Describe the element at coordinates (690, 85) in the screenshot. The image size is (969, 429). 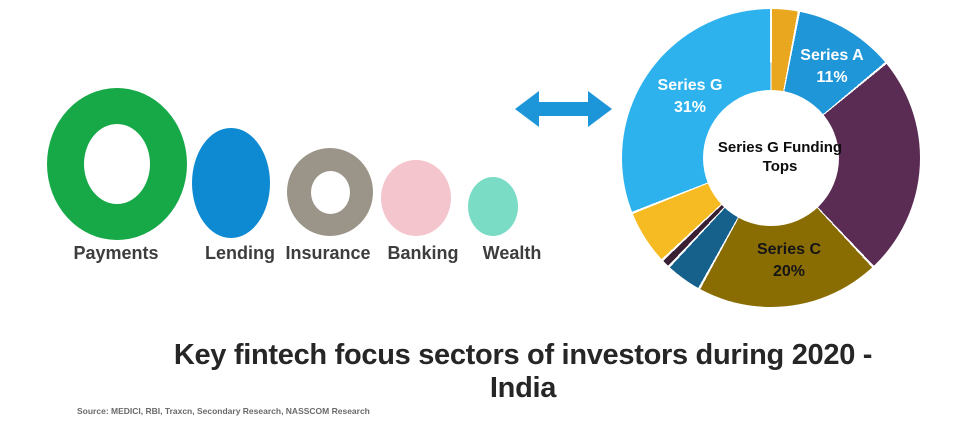
I see `series-g-name: Series G` at that location.